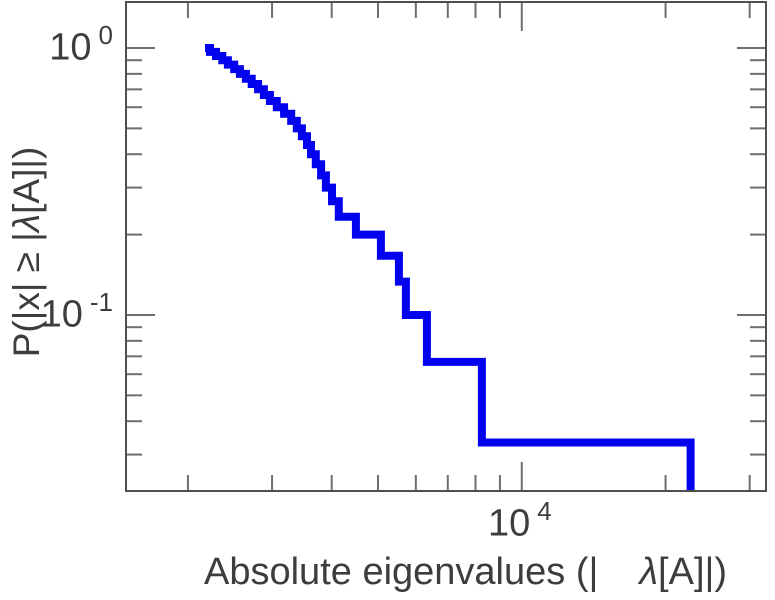  I want to click on y-tick-label-1e0: 10 0, so click(81, 45).